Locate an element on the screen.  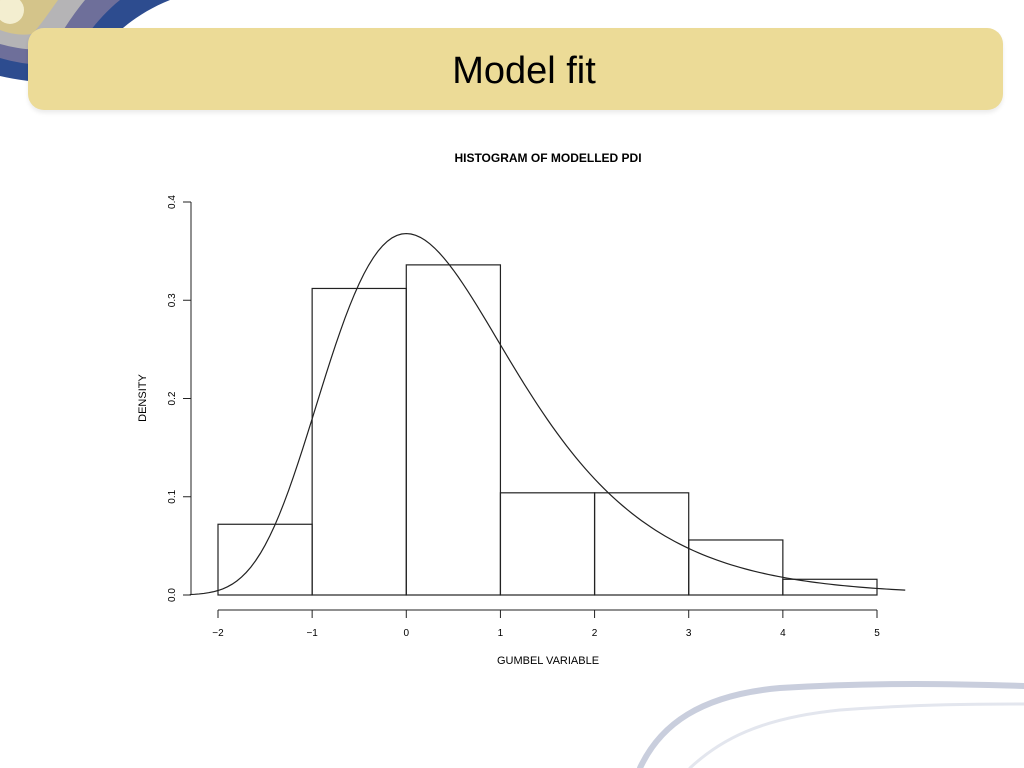
title-bar is located at coordinates (515, 69).